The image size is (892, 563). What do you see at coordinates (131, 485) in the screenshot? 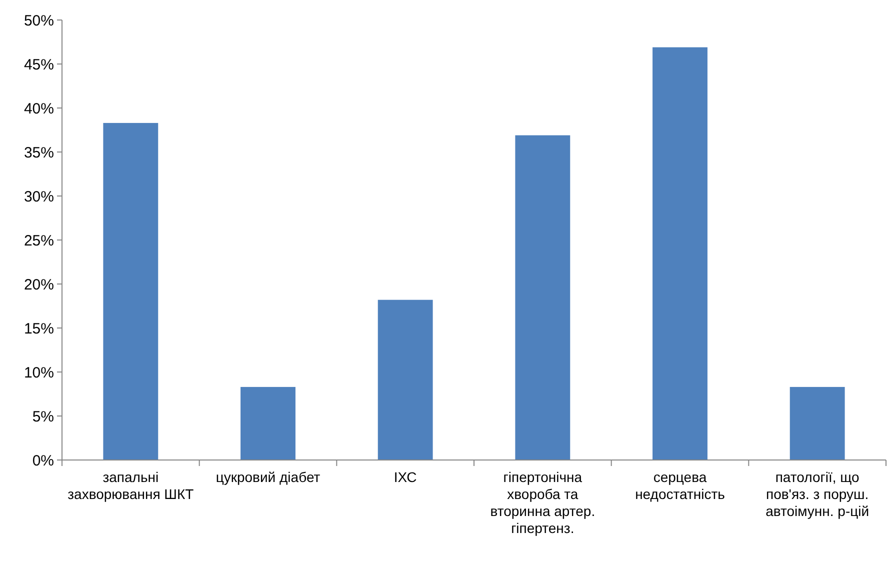
I see `x-tick-label: запальні захворювання ШКТ` at bounding box center [131, 485].